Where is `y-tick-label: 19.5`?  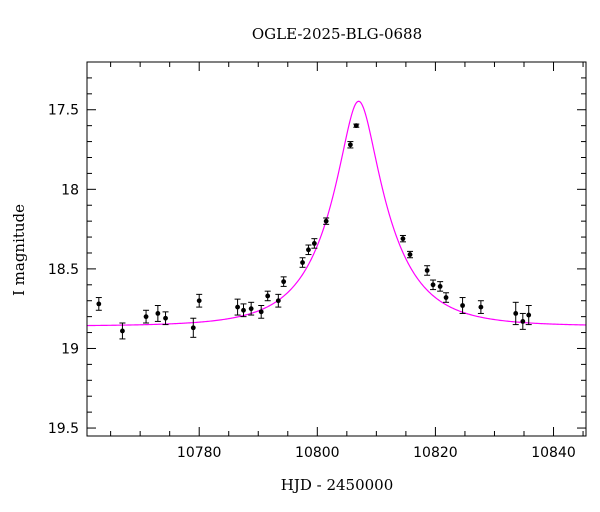 y-tick-label: 19.5 is located at coordinates (63, 429).